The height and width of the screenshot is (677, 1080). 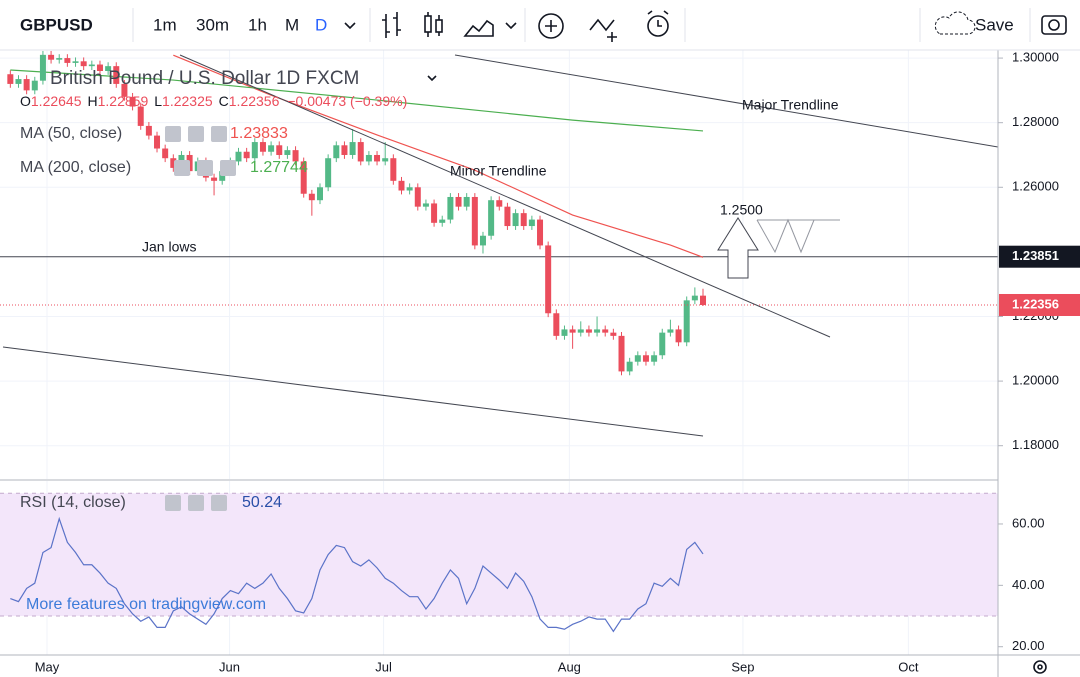 What do you see at coordinates (908, 666) in the screenshot?
I see `x-tick-label: Oct` at bounding box center [908, 666].